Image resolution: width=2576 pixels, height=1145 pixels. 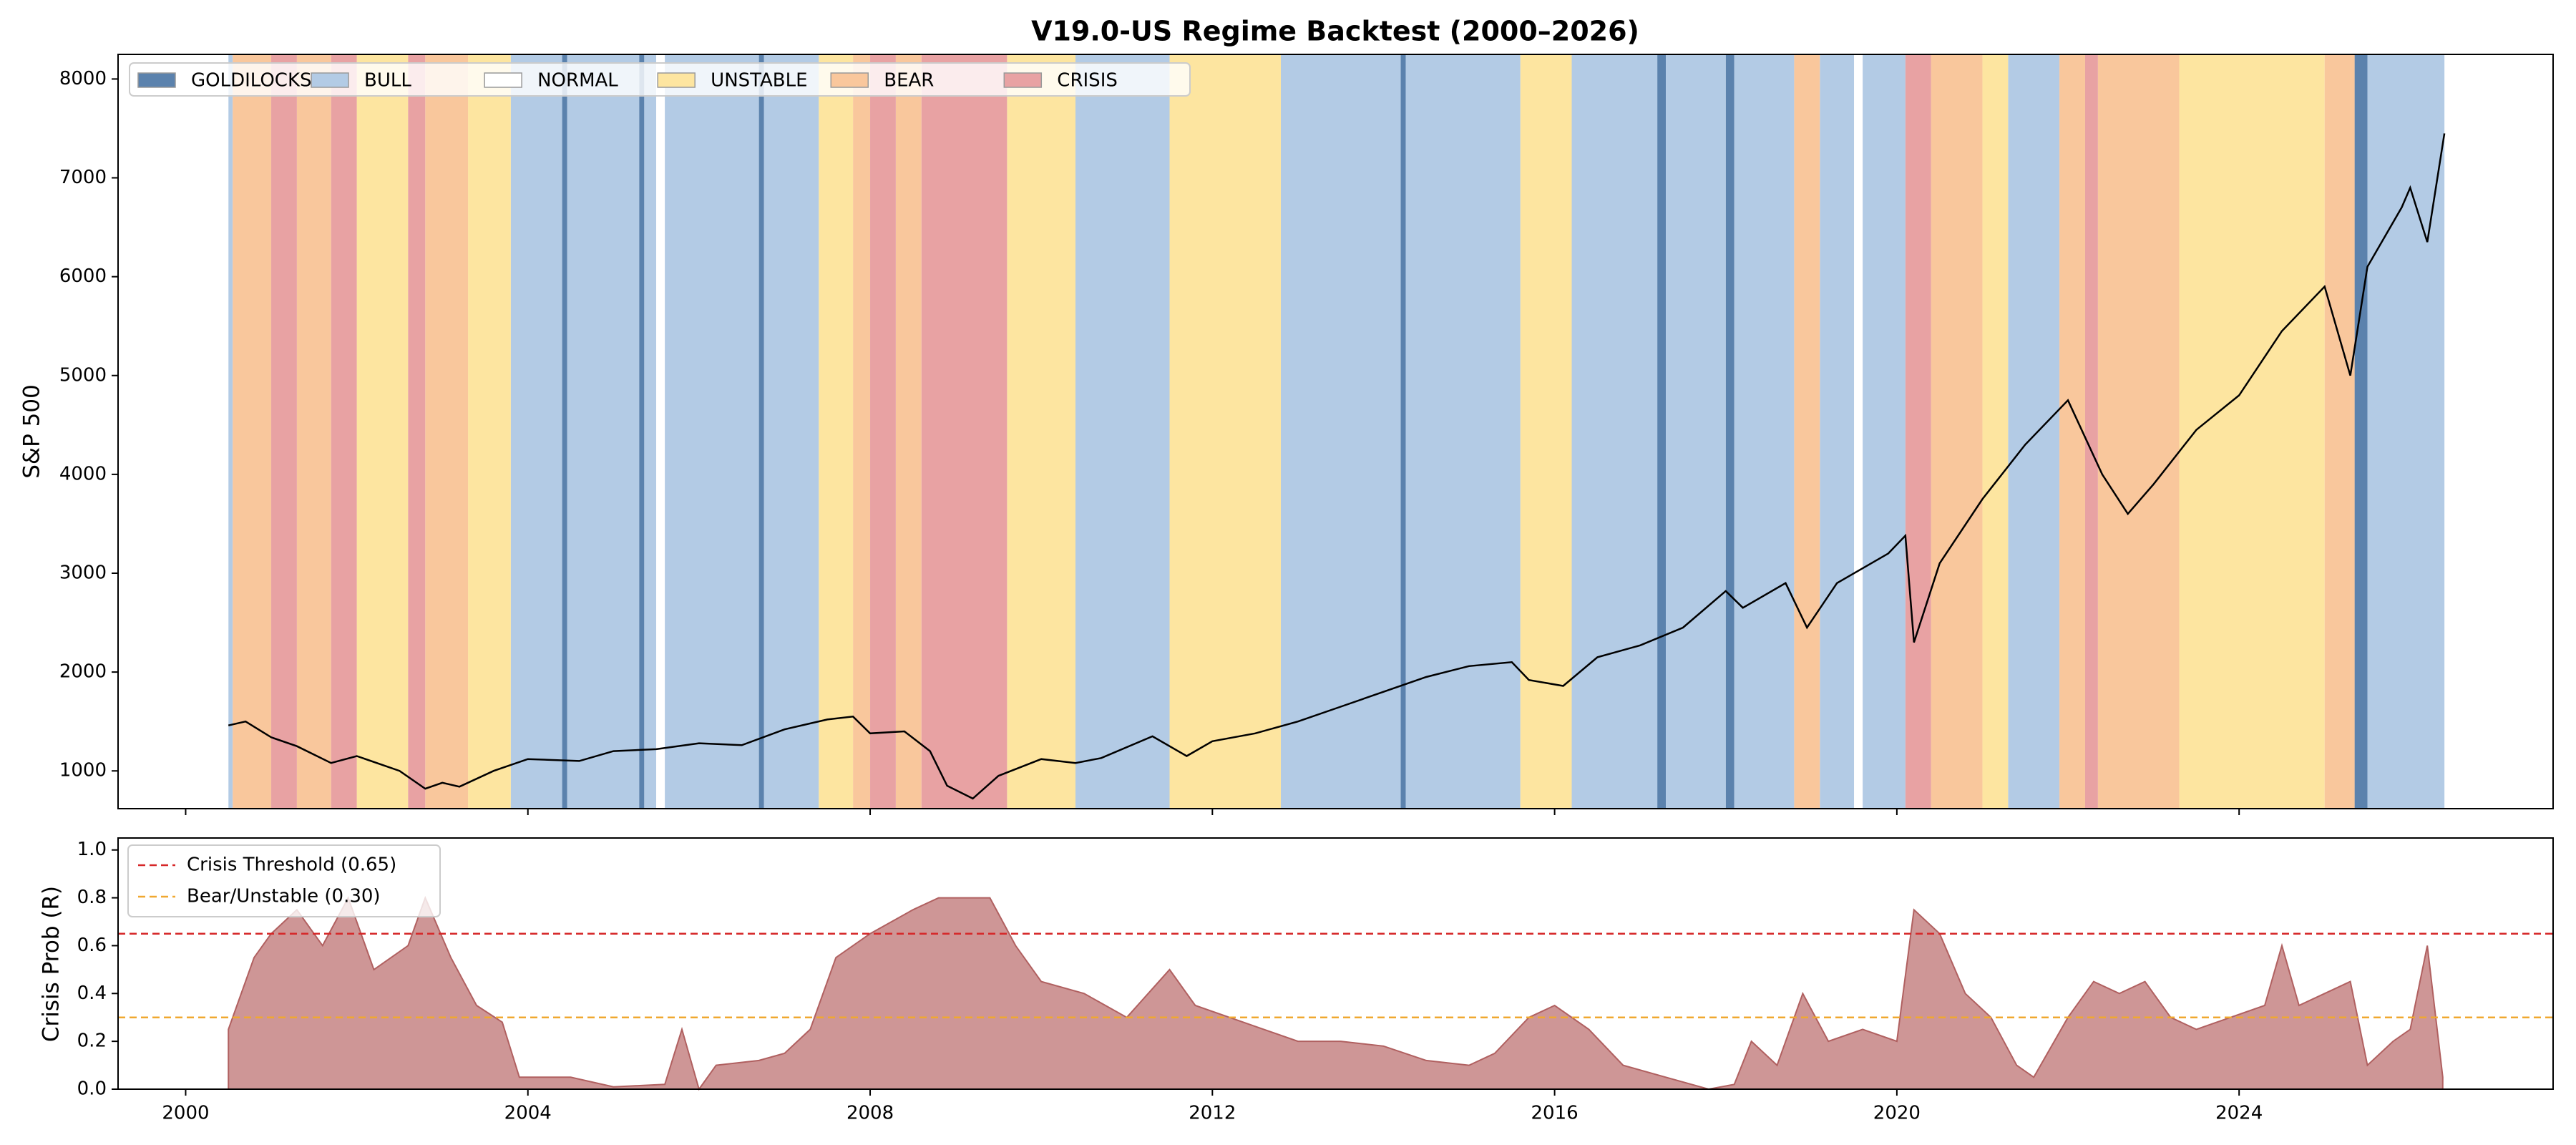 I want to click on y-tick-label: 0.6, so click(x=92, y=945).